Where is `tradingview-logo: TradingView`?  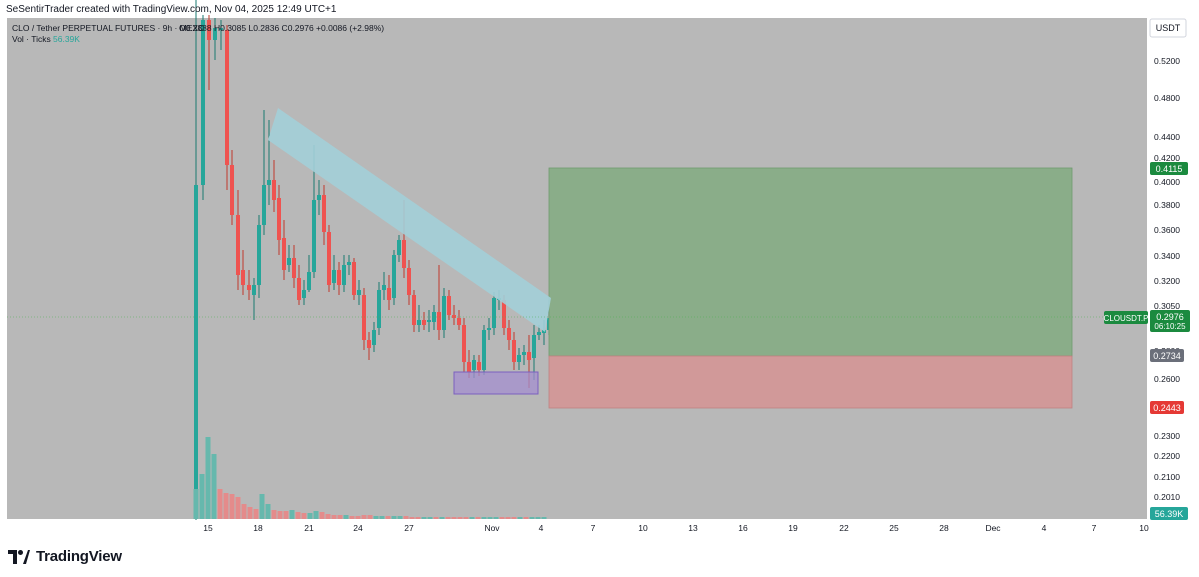 tradingview-logo: TradingView is located at coordinates (65, 556).